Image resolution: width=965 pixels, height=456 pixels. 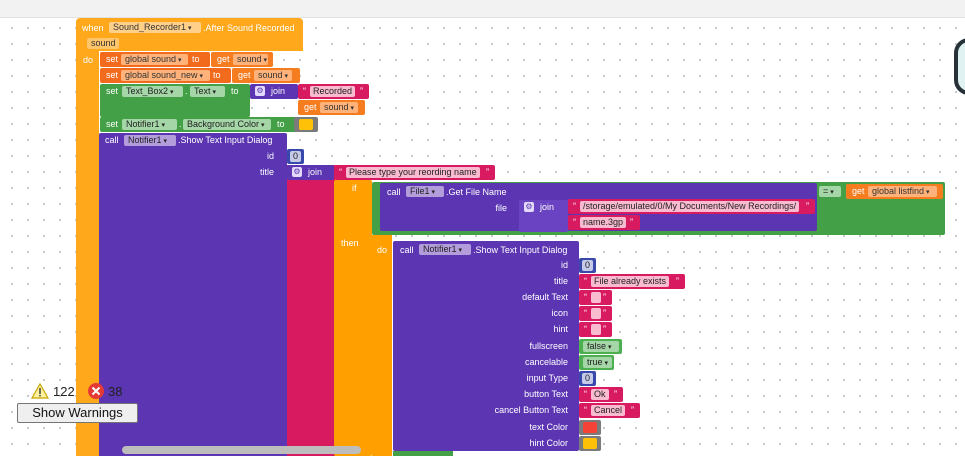 What do you see at coordinates (96, 391) in the screenshot?
I see `error-icon` at bounding box center [96, 391].